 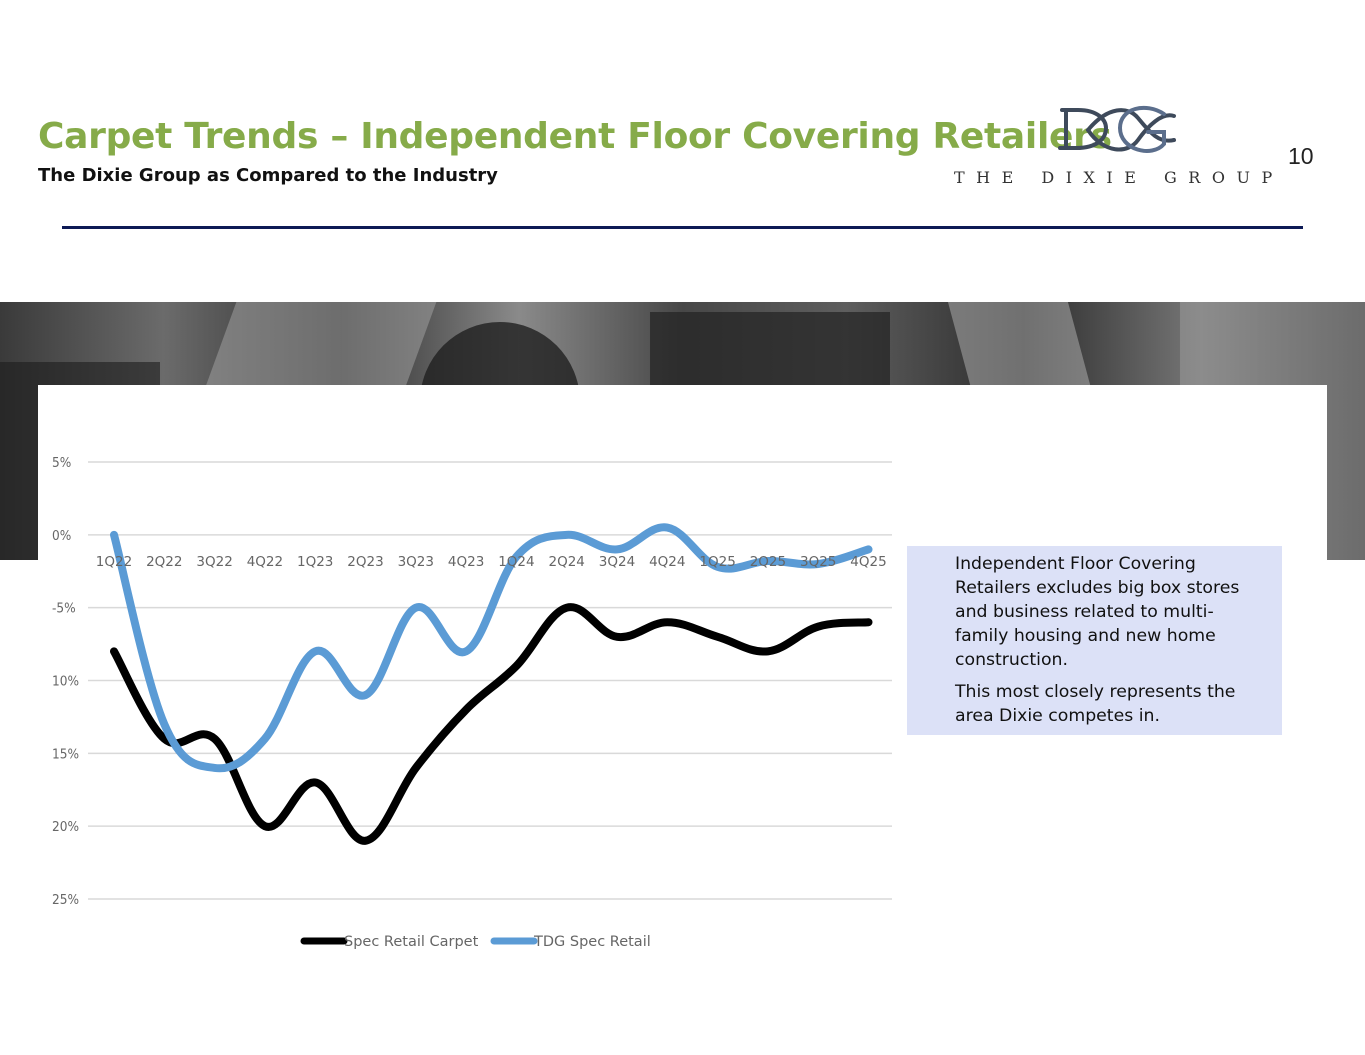 I want to click on dxg-logo-icon, so click(x=1117, y=129).